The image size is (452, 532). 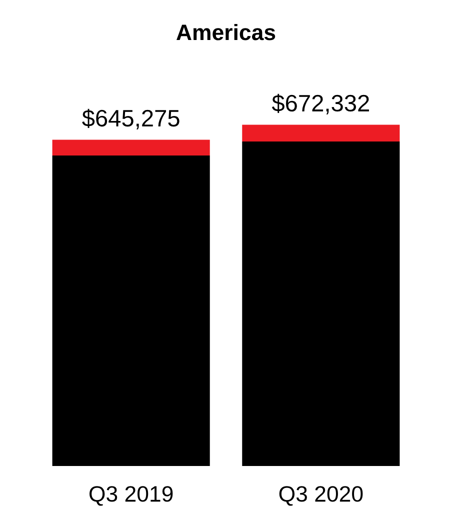 What do you see at coordinates (131, 119) in the screenshot?
I see `annotation: $645,275` at bounding box center [131, 119].